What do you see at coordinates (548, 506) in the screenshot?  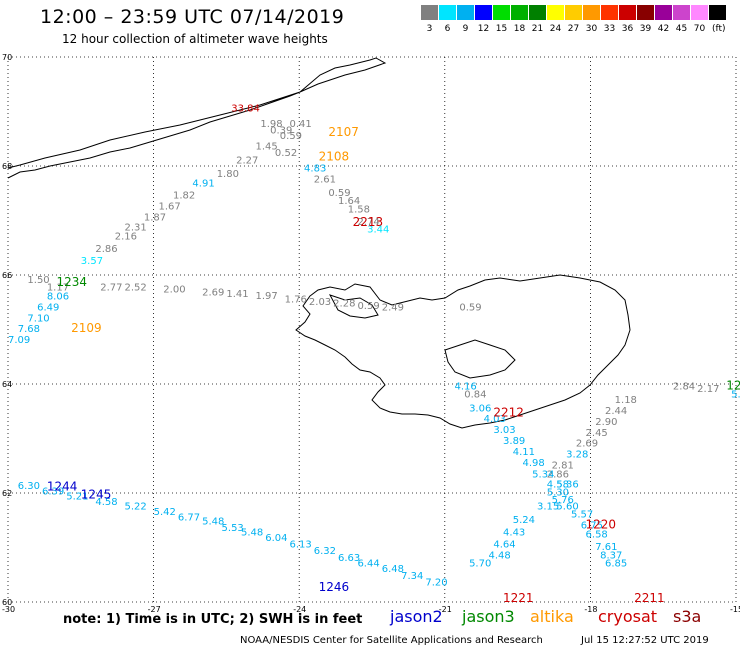 I see `wave-height-label: 3.15` at bounding box center [548, 506].